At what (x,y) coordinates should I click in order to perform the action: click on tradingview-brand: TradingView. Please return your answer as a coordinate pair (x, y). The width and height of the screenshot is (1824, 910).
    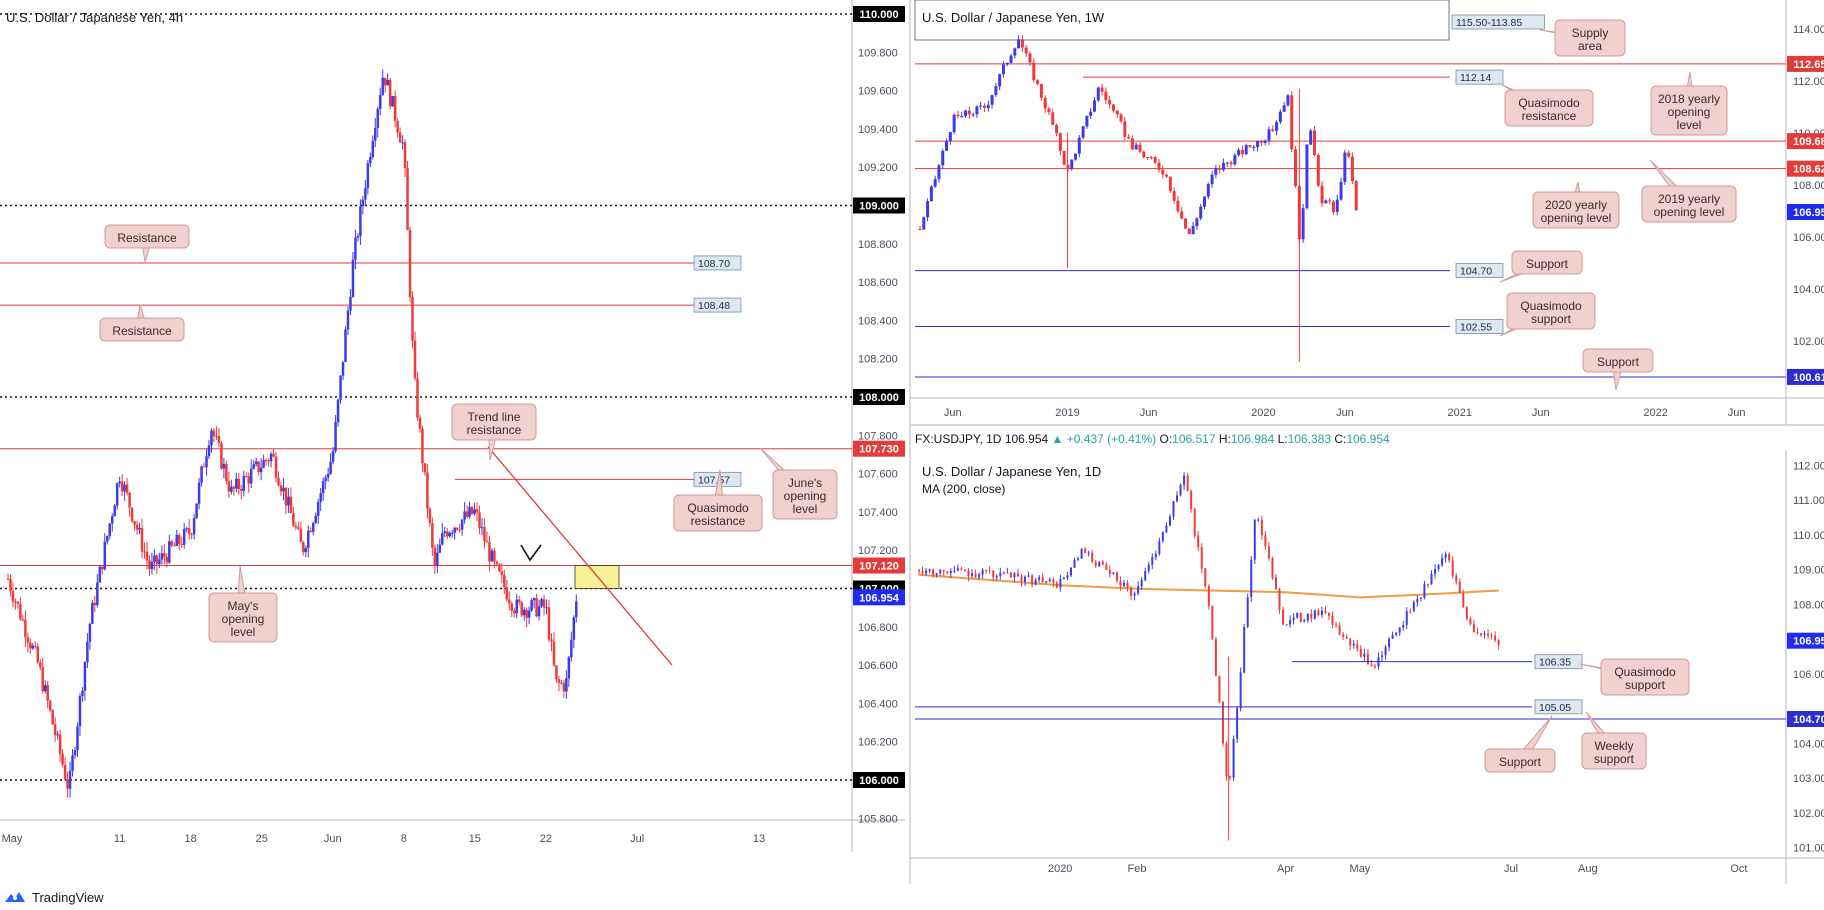
    Looking at the image, I should click on (68, 897).